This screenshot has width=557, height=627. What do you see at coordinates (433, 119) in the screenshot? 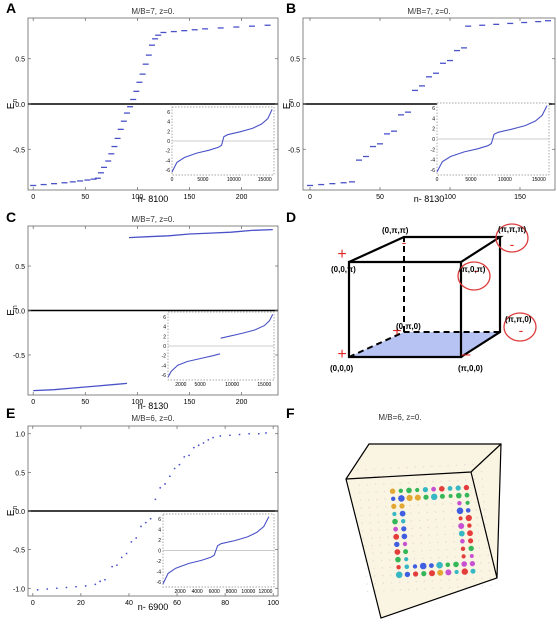
I see `inset-y-tick-label: 4` at bounding box center [433, 119].